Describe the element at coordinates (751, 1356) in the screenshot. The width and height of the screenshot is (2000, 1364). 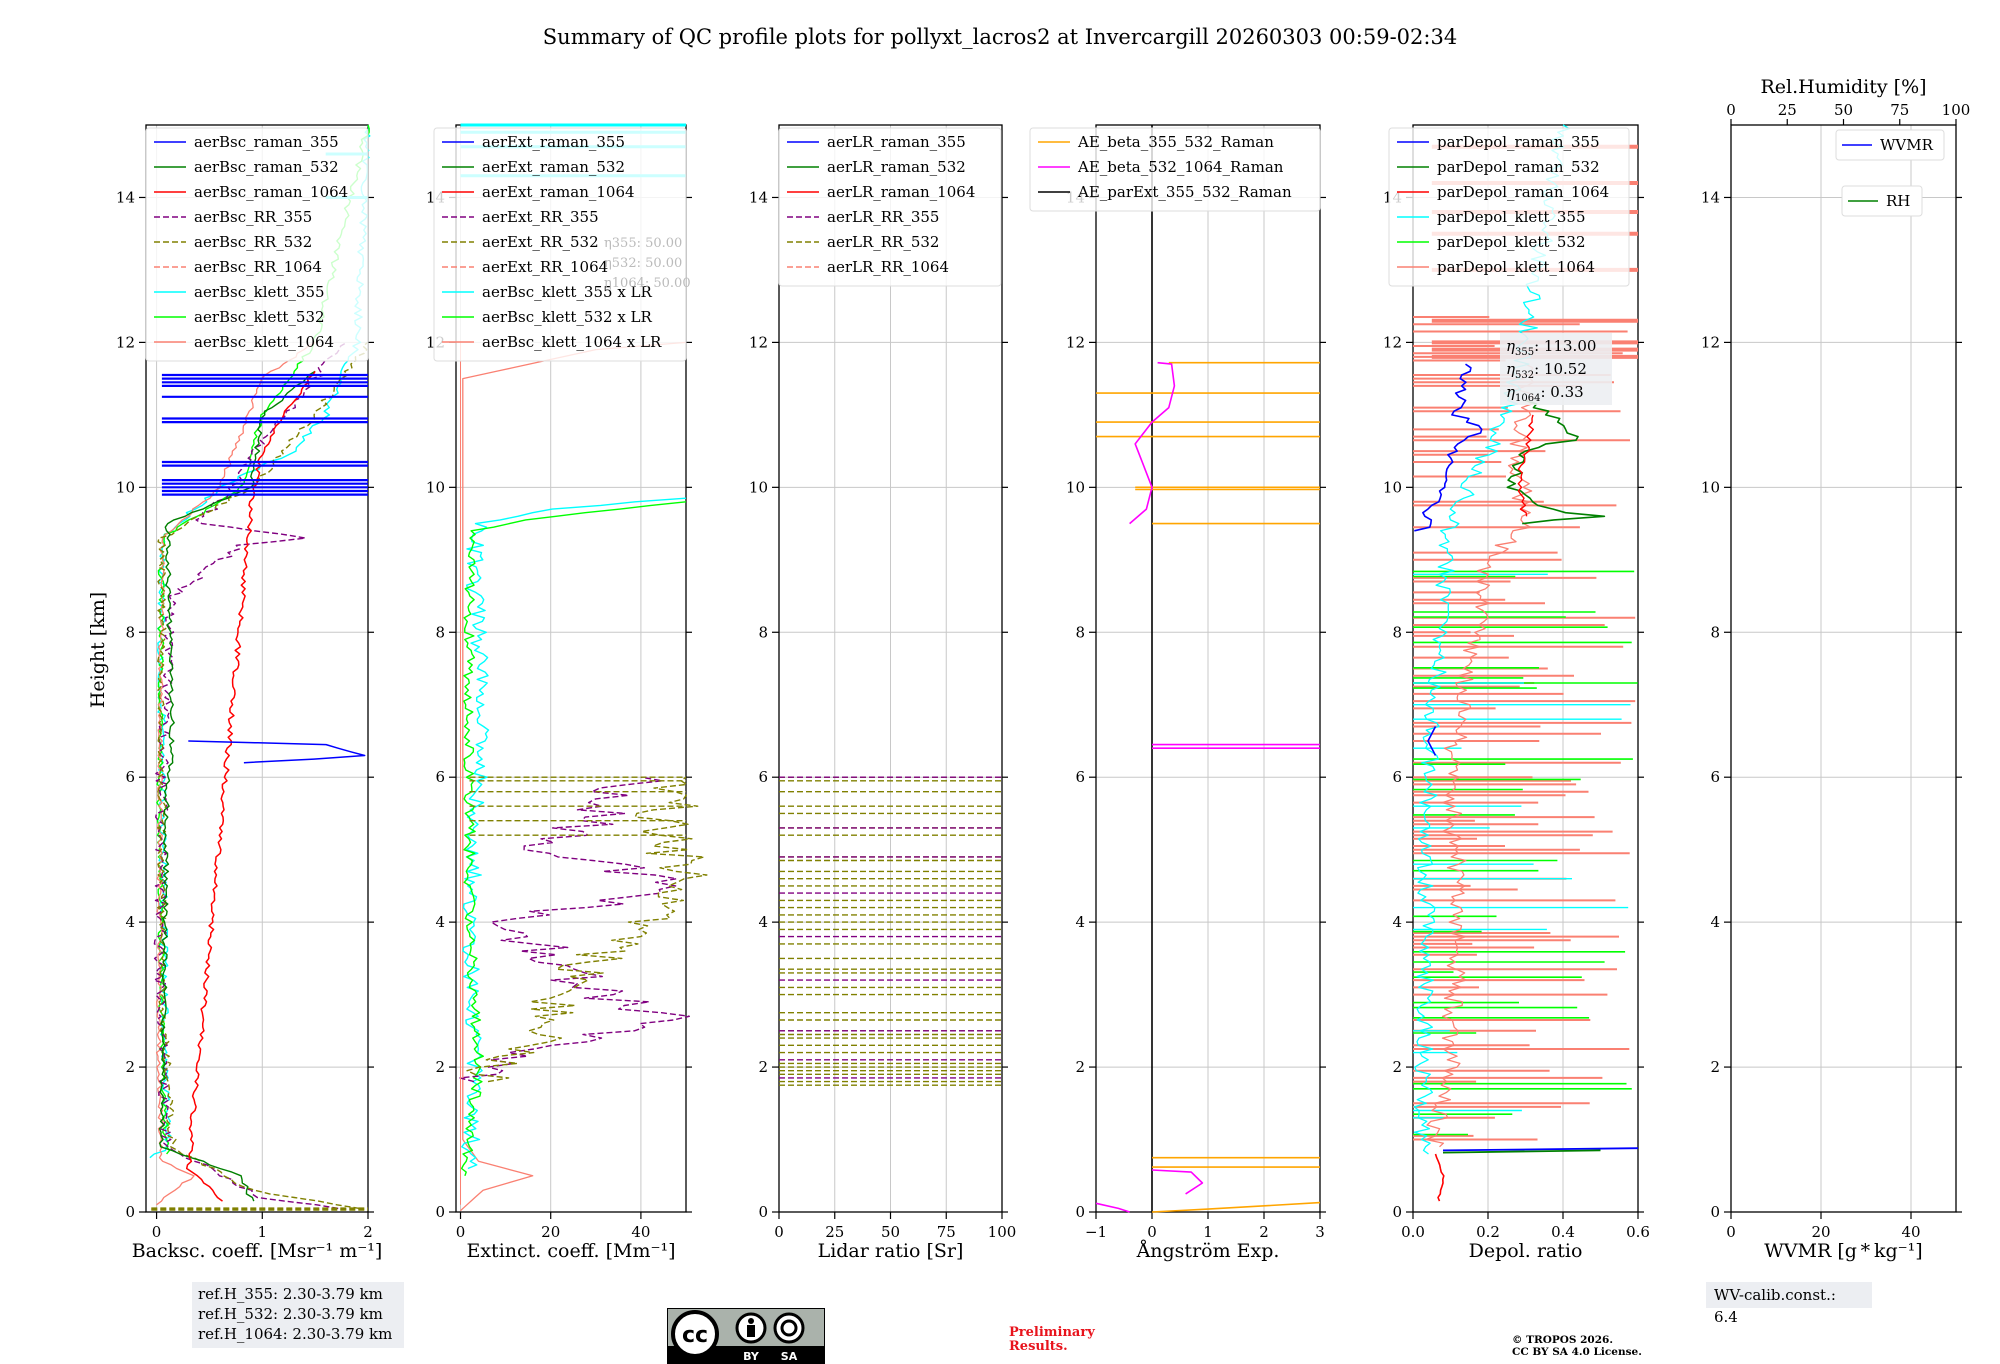
I see `cc-by-label: BY` at that location.